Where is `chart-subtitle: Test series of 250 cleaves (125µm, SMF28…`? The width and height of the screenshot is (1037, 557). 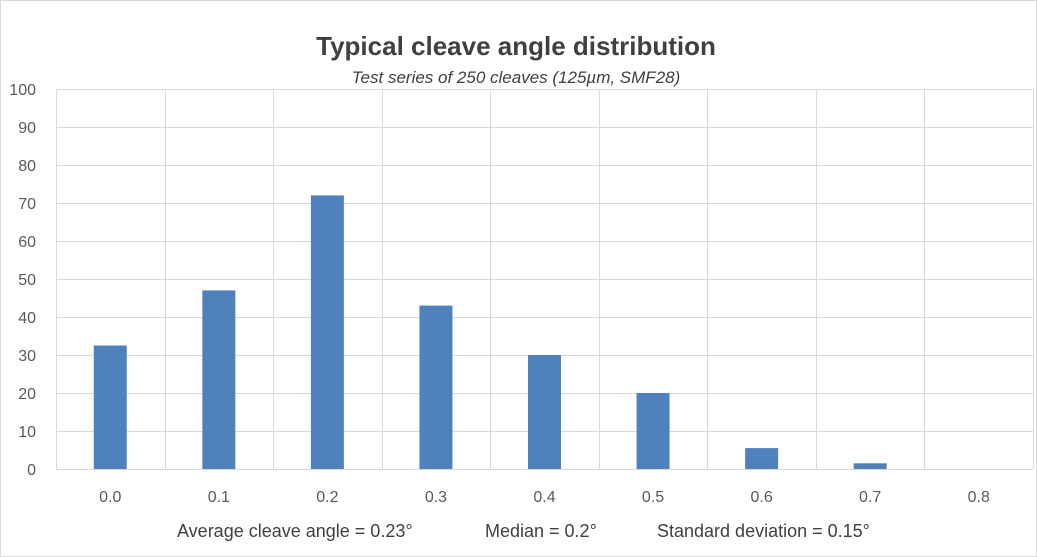
chart-subtitle: Test series of 250 cleaves (125µm, SMF28… is located at coordinates (516, 77).